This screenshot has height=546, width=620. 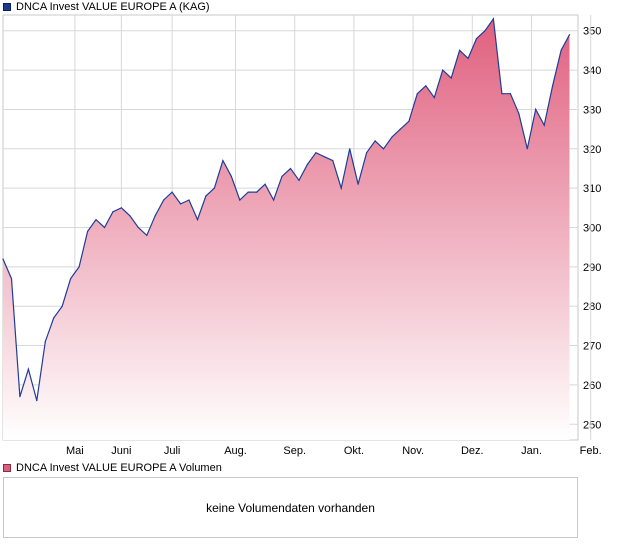 I want to click on x-tick-label: Sep., so click(x=294, y=451).